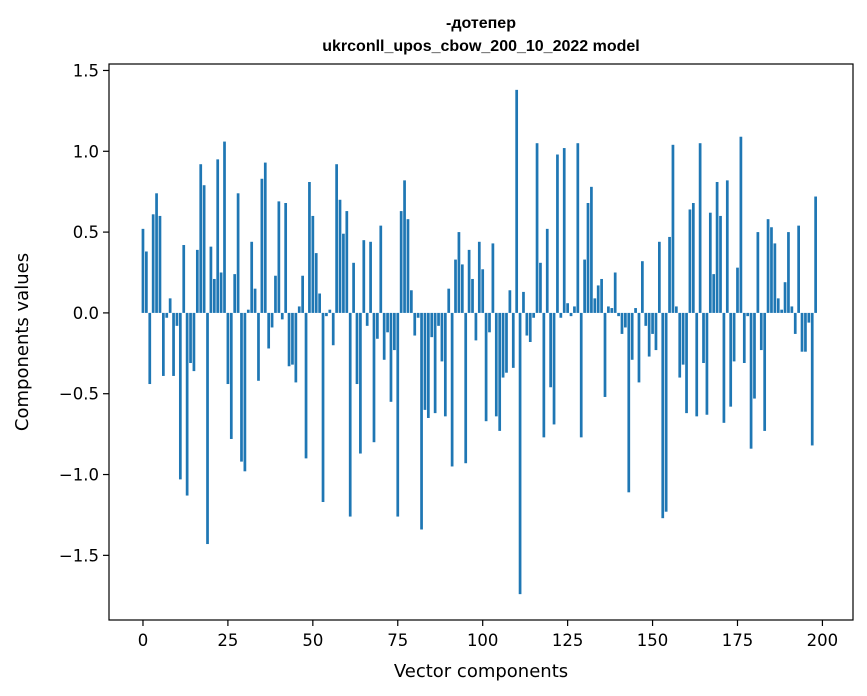 The height and width of the screenshot is (696, 867). Describe the element at coordinates (738, 640) in the screenshot. I see `x-tick-label-175: 175` at that location.